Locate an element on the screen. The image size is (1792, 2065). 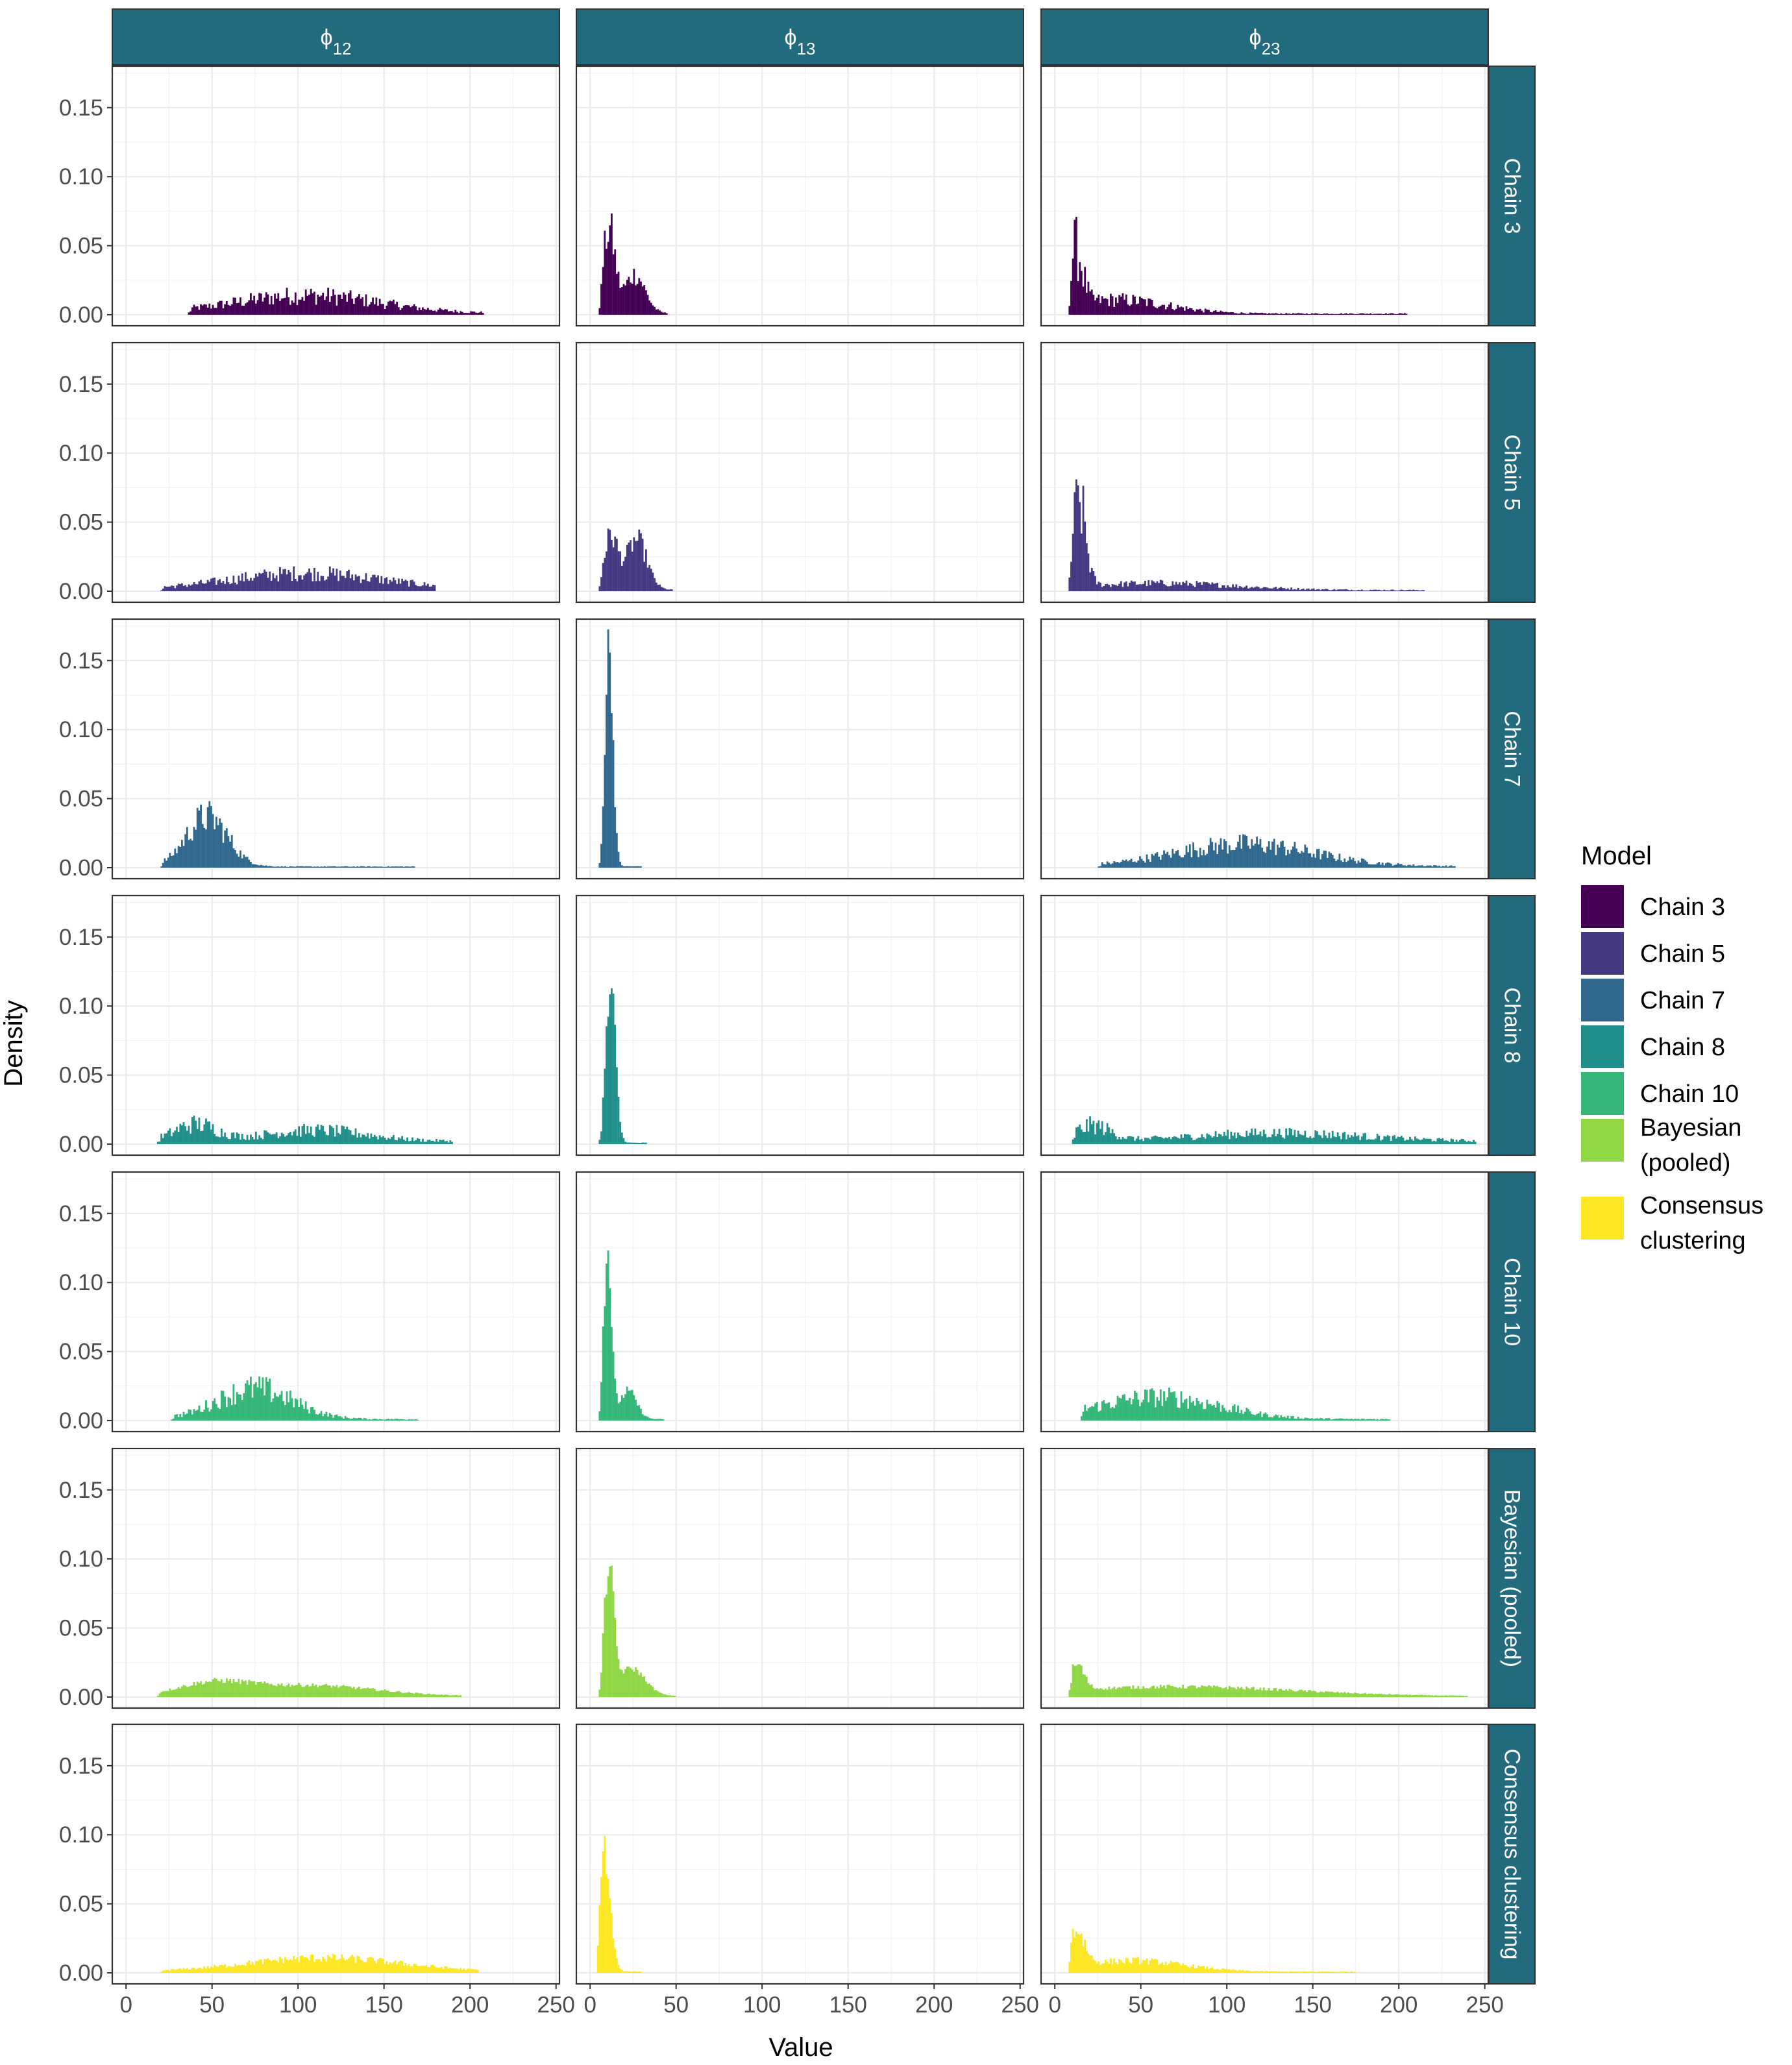
legend-label: Chain 3 is located at coordinates (1682, 907).